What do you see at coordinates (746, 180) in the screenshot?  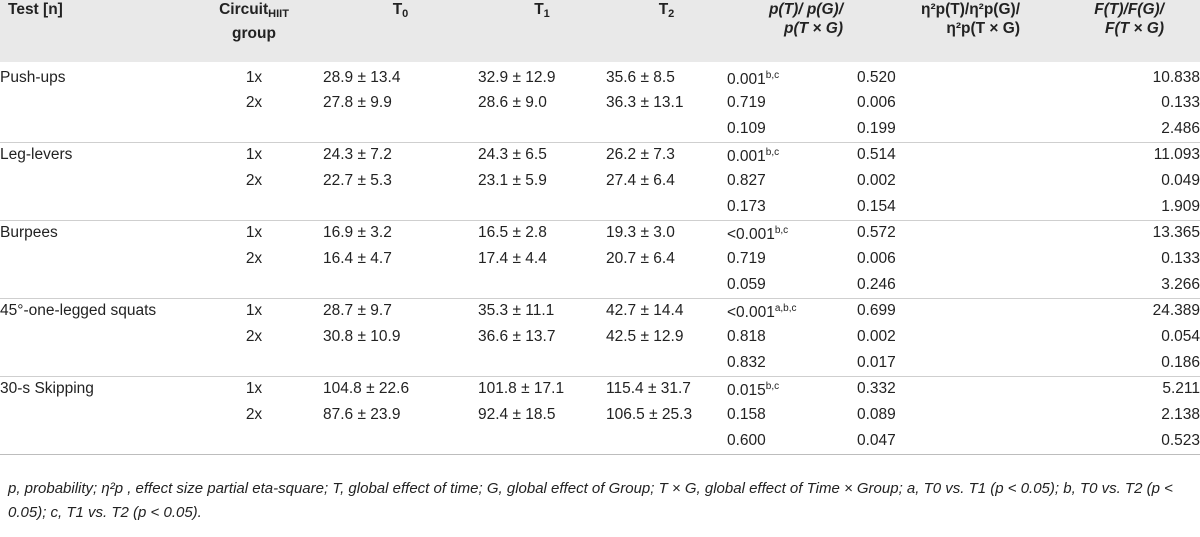 I see `p-value-text: 0.827` at bounding box center [746, 180].